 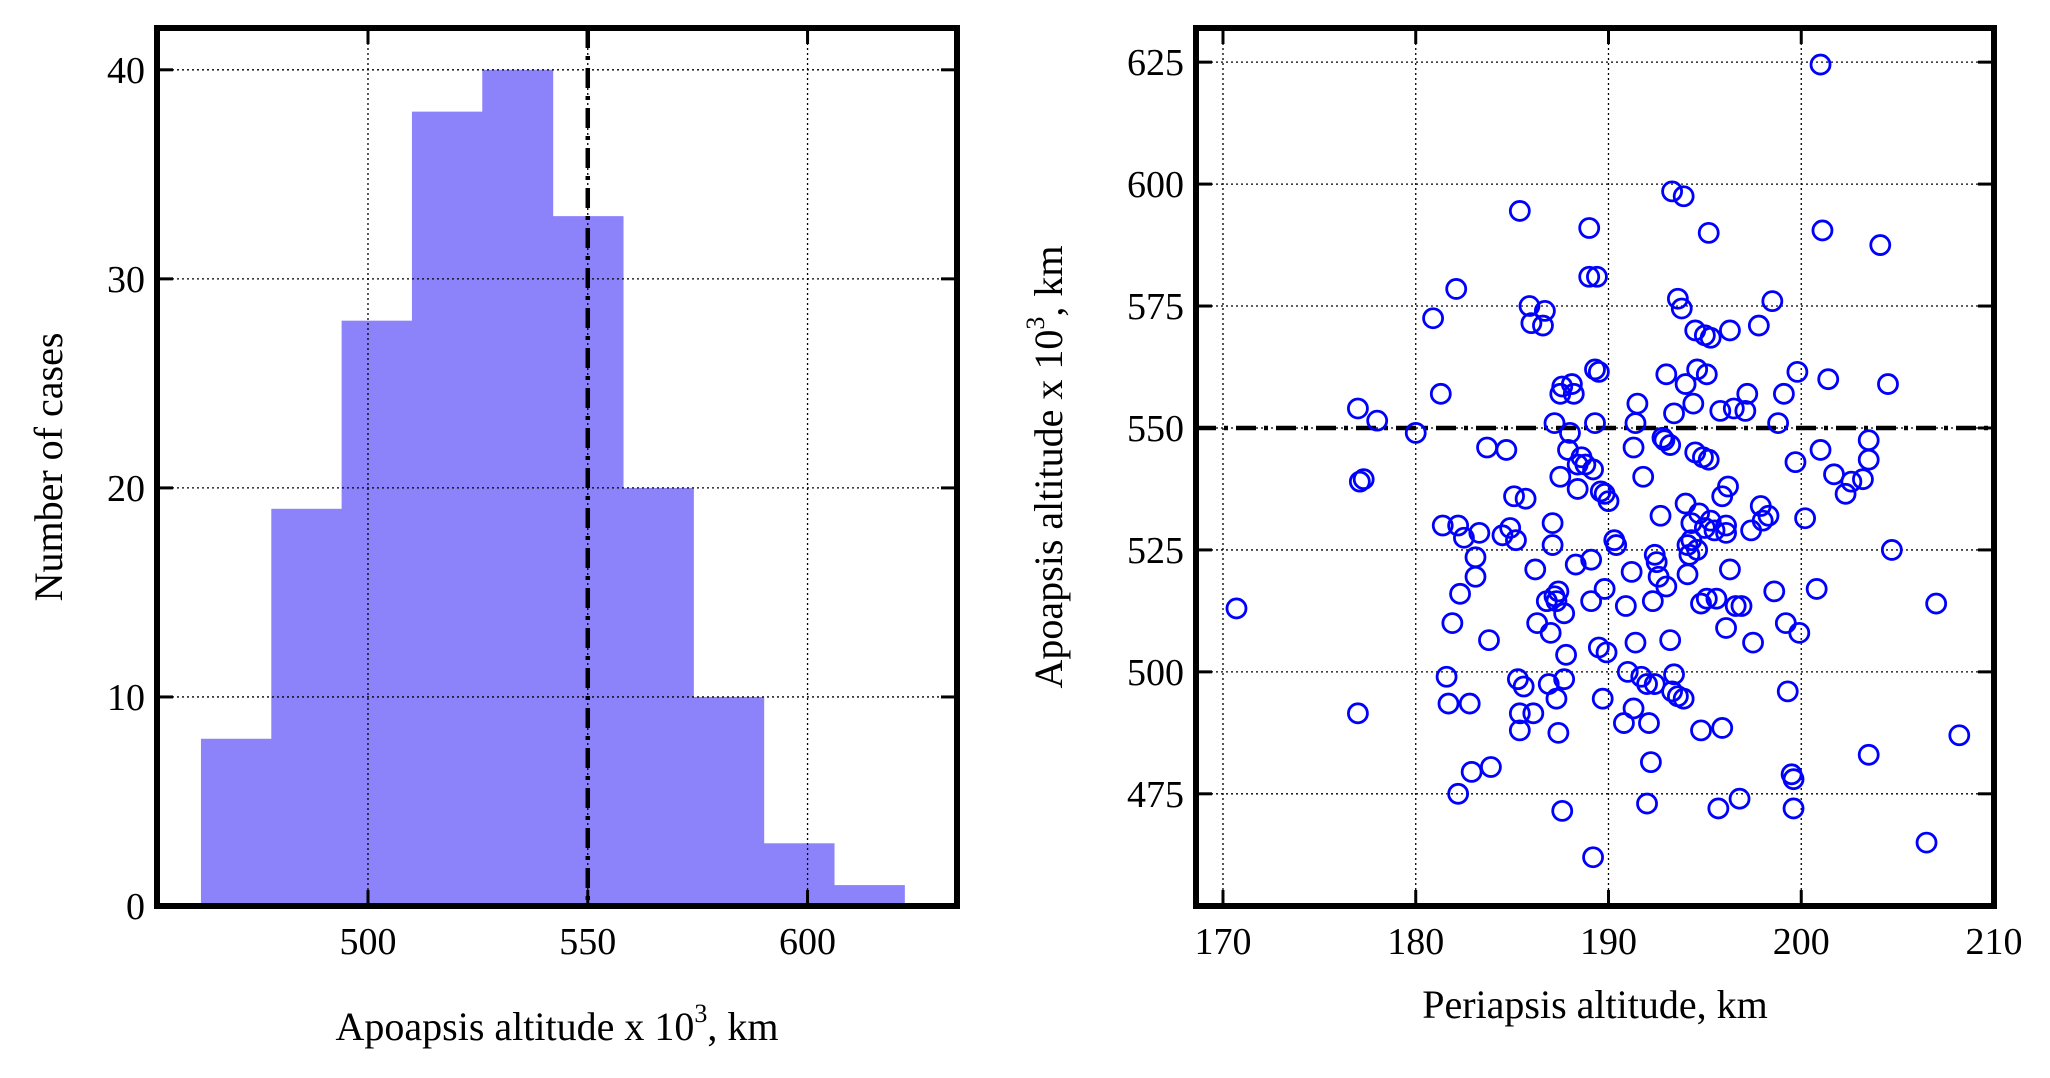 What do you see at coordinates (1415, 942) in the screenshot?
I see `x-tick-label: 180` at bounding box center [1415, 942].